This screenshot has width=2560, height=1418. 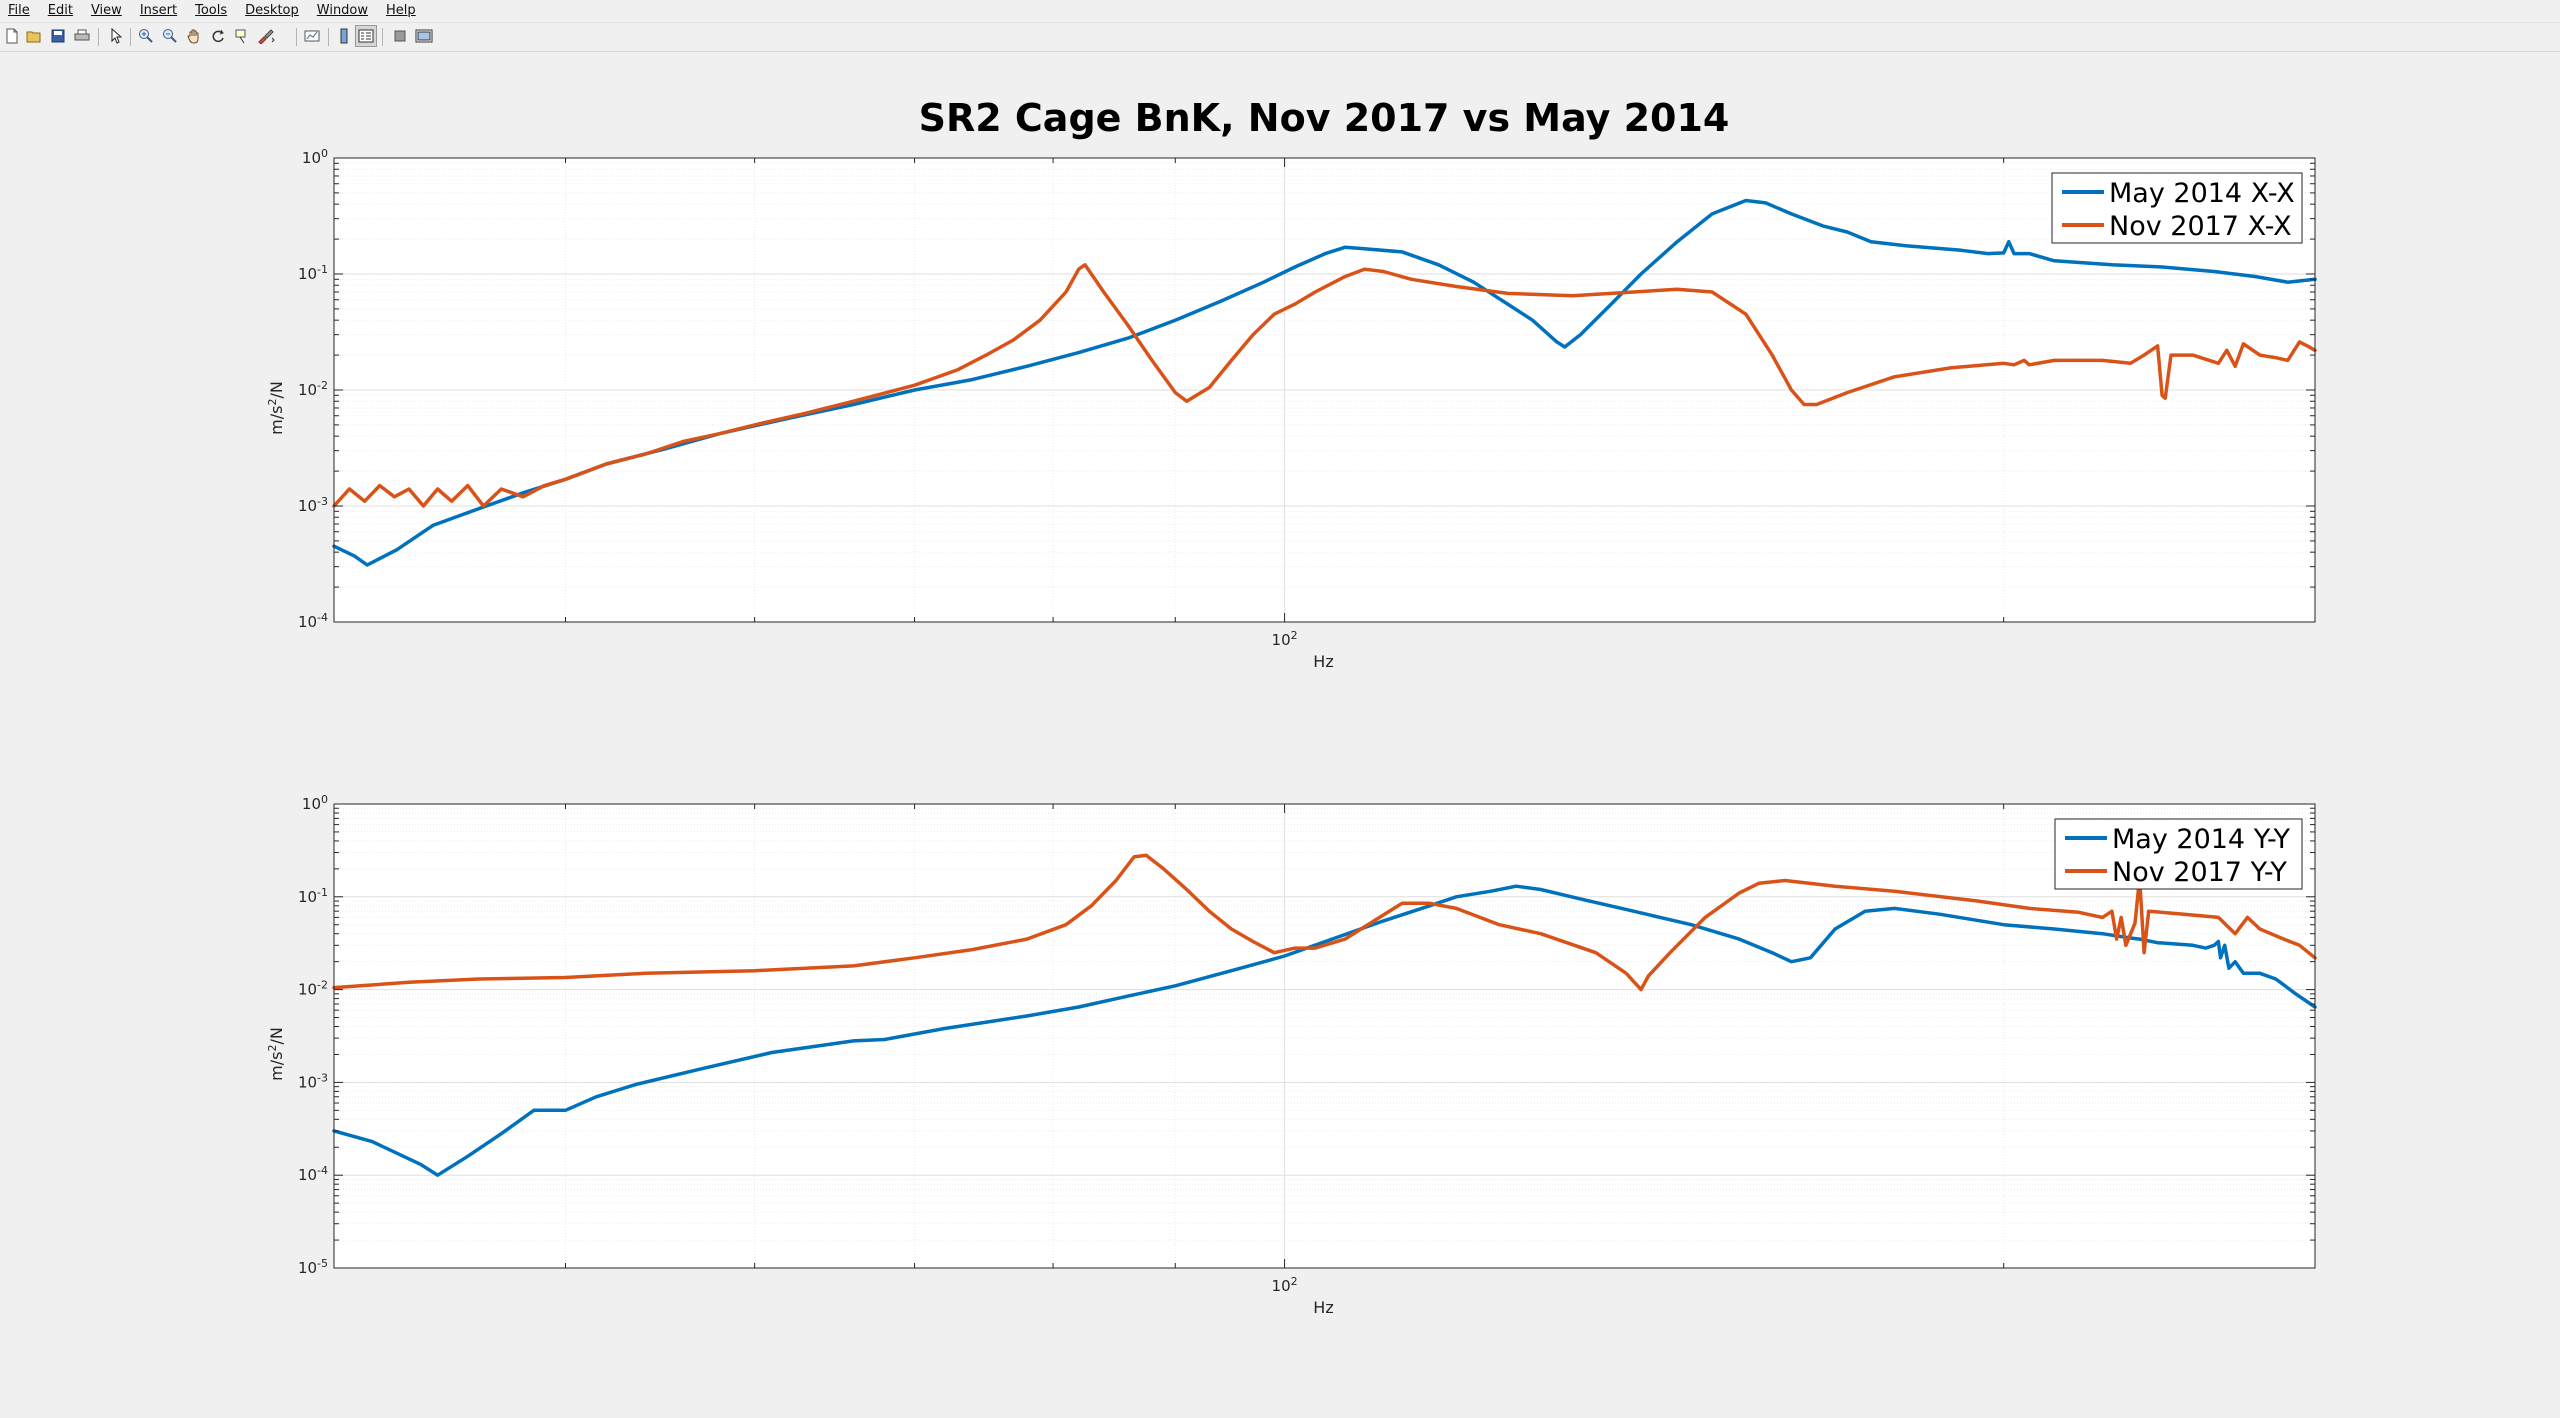 I want to click on show-plot-tools-icon, so click(x=424, y=36).